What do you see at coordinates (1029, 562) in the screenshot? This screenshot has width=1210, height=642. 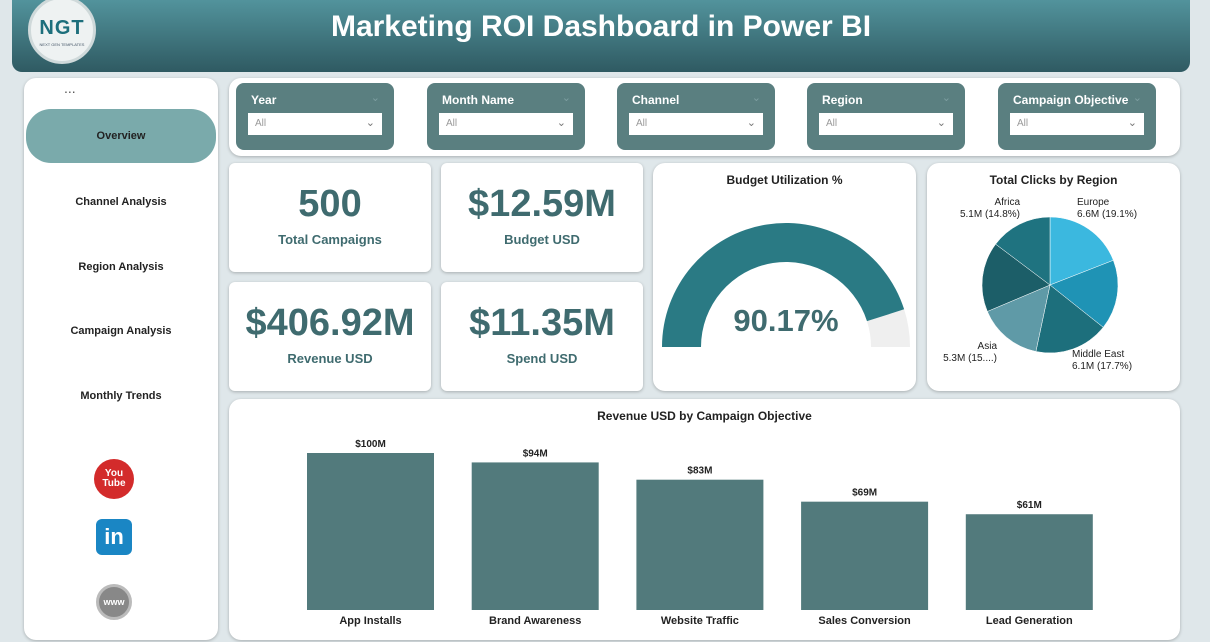 I see `bar-lead-generation` at bounding box center [1029, 562].